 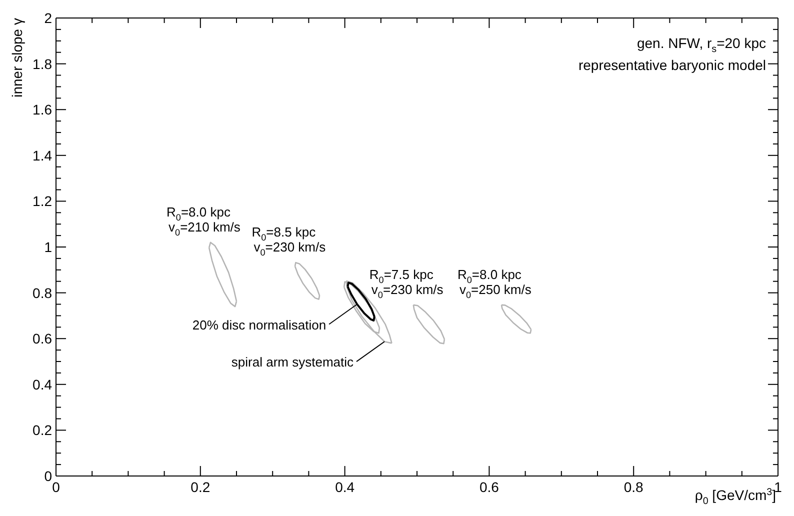 What do you see at coordinates (634, 487) in the screenshot?
I see `x-tick-label: 0.8` at bounding box center [634, 487].